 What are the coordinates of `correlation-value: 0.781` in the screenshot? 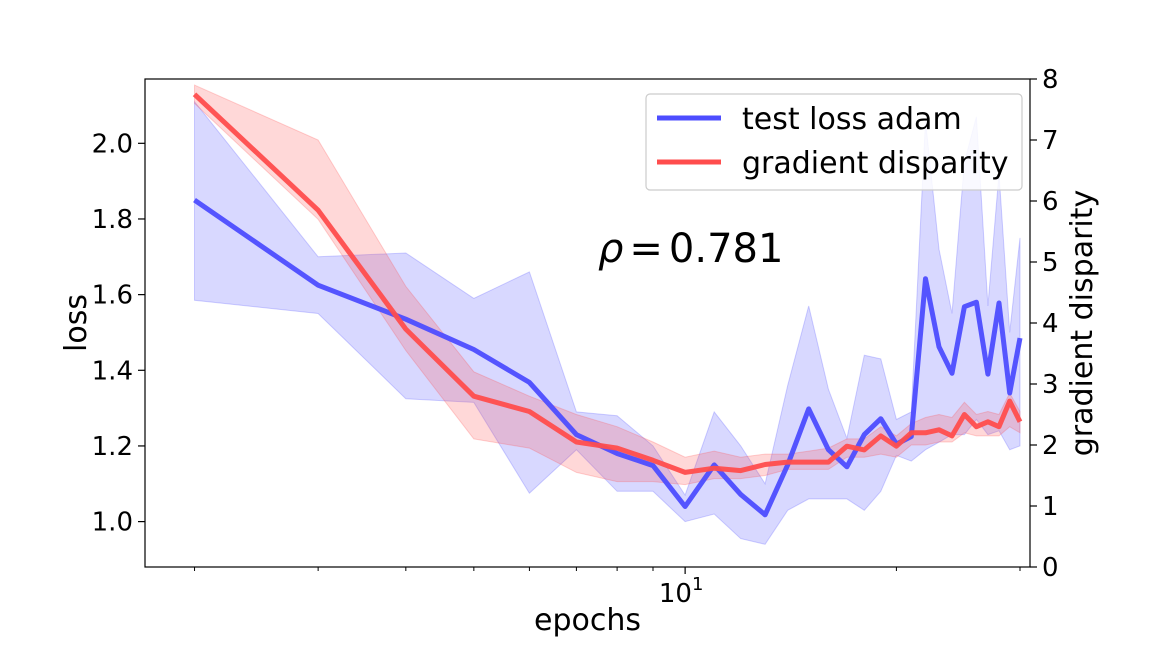 It's located at (726, 249).